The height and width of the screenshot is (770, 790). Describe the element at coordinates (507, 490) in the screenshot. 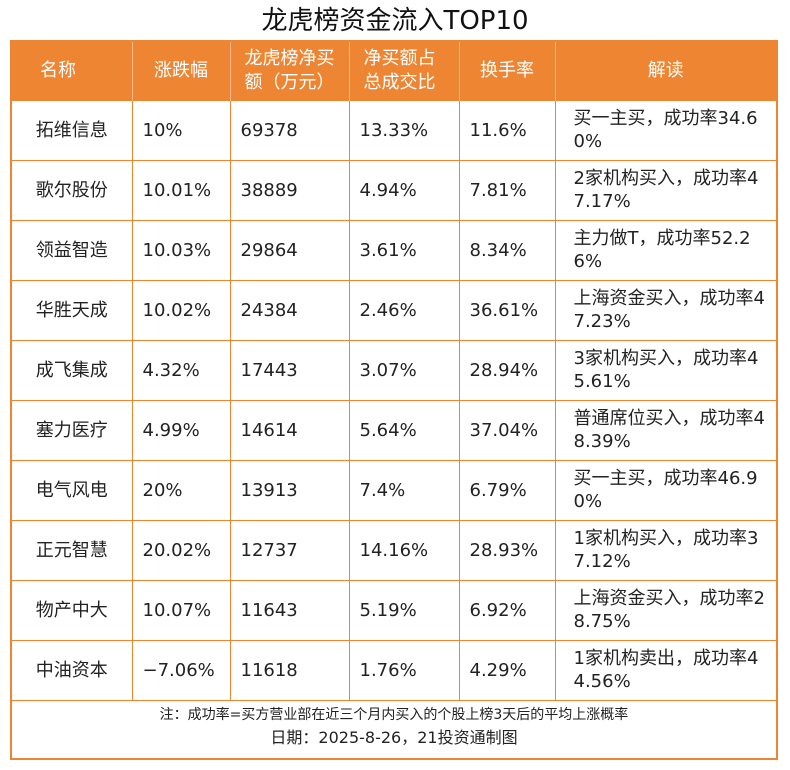

I see `cell-turnover: 6.79%` at that location.